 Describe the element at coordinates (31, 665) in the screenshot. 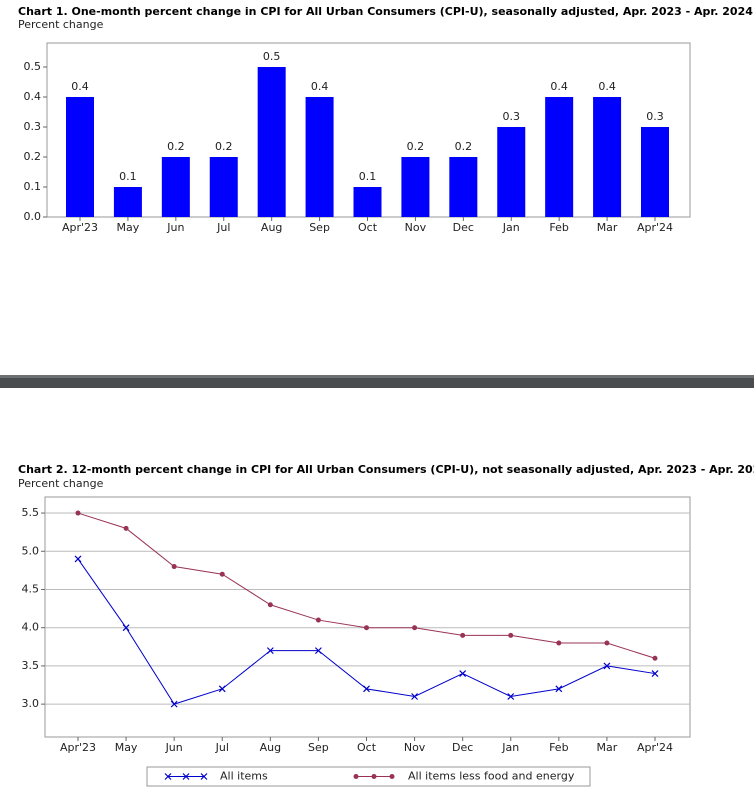

I see `y-tick-label: 3.5` at that location.